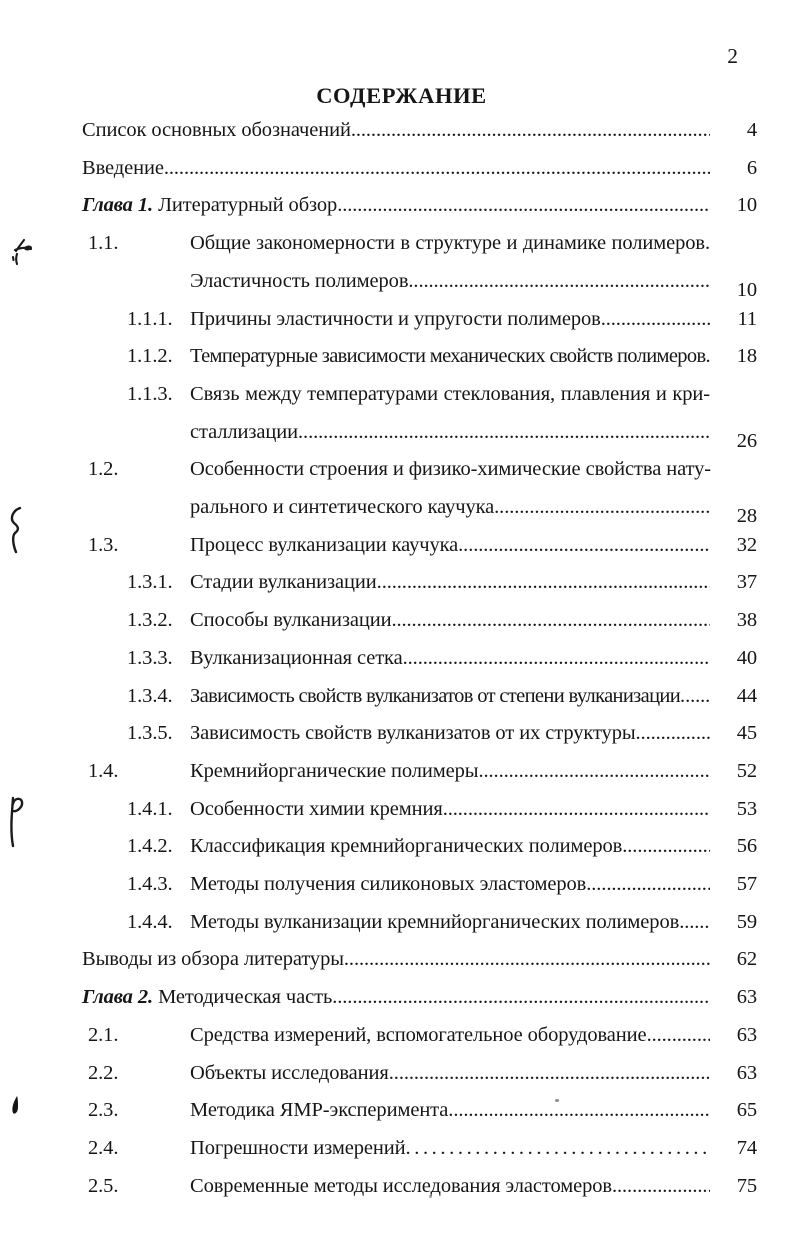 The height and width of the screenshot is (1258, 799). Describe the element at coordinates (746, 356) in the screenshot. I see `toc-page-number: 18` at that location.